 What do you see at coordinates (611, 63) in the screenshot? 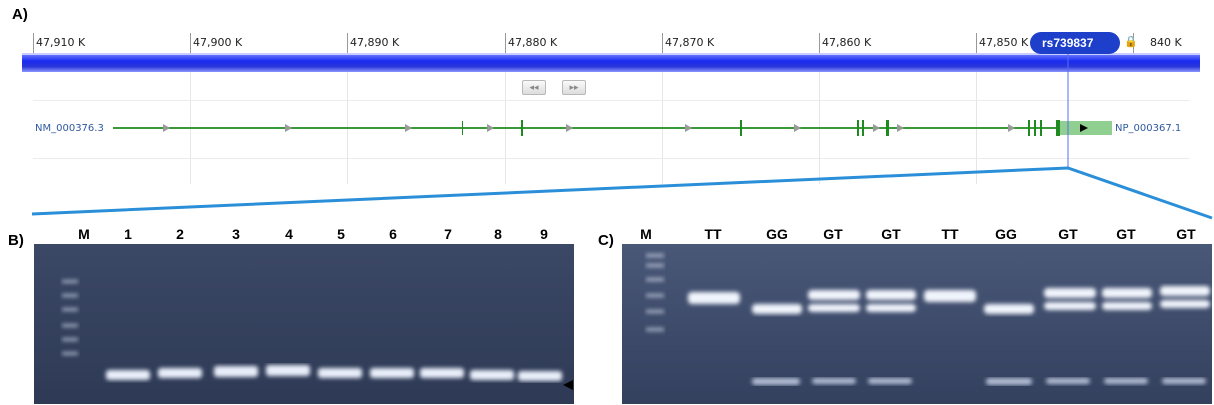
I see `sequence-track` at bounding box center [611, 63].